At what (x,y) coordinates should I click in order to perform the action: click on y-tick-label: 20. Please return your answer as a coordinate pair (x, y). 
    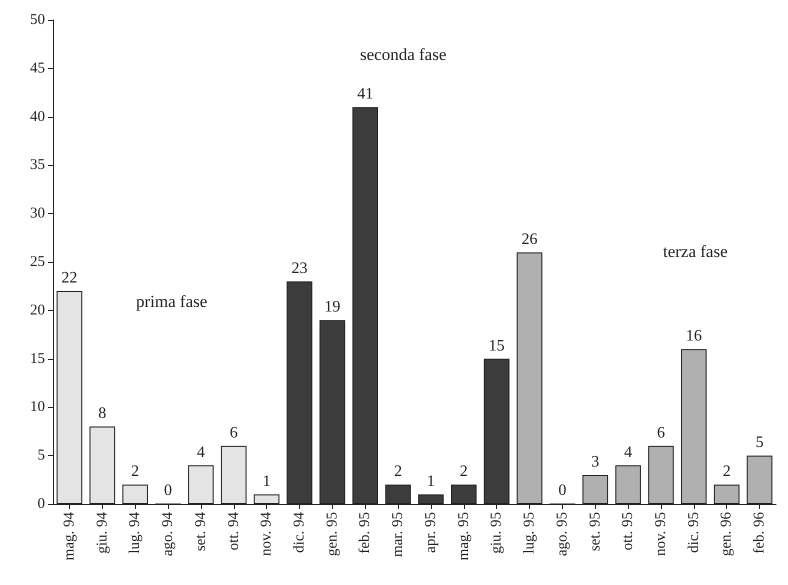
    Looking at the image, I should click on (37, 310).